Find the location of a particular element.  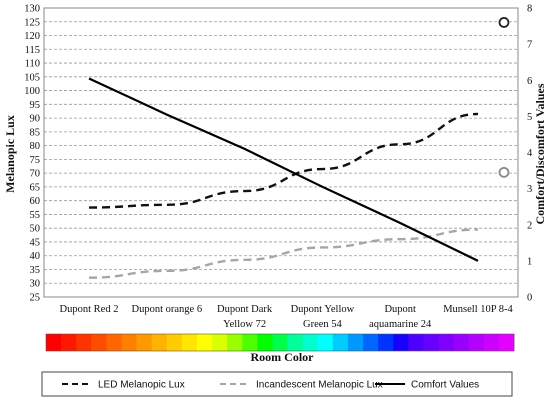

y-tick-label: 130 is located at coordinates (32, 9).